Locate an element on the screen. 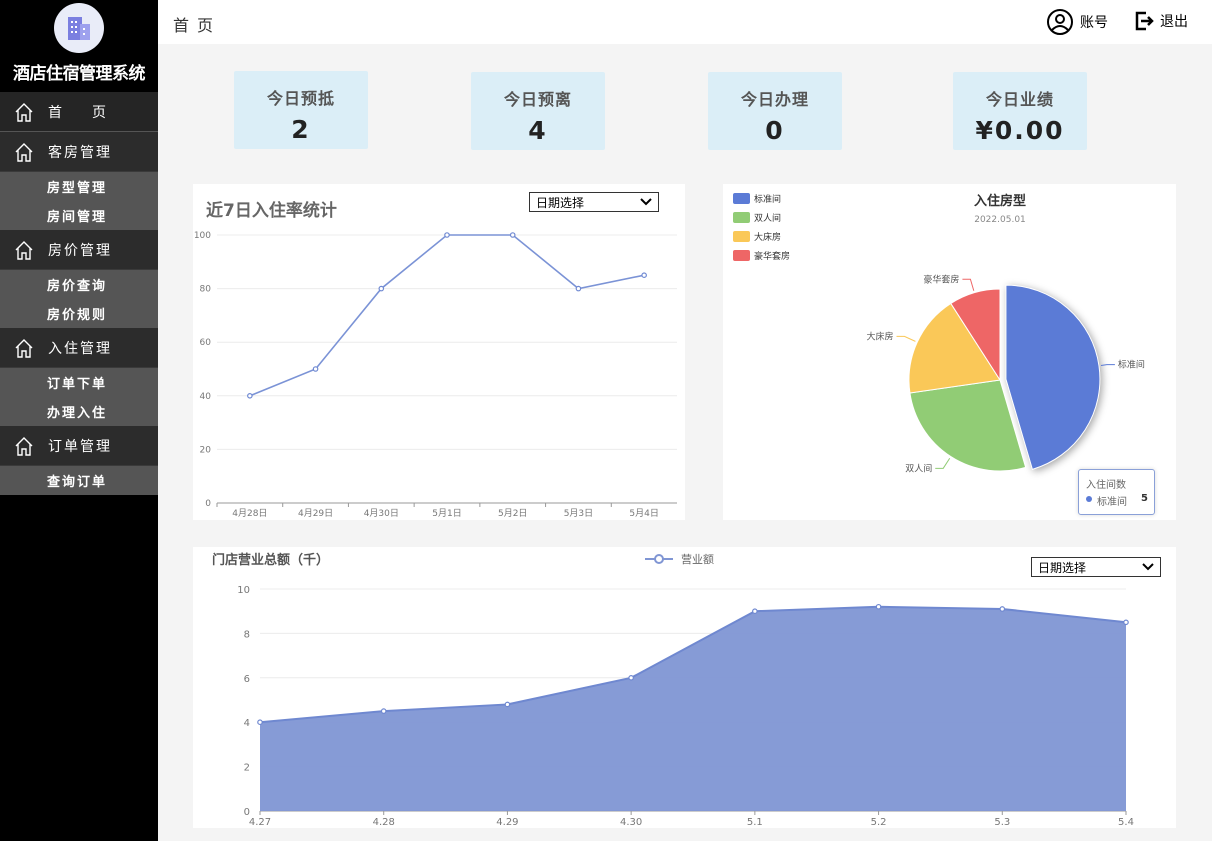  logout-label: 退出 is located at coordinates (1174, 22).